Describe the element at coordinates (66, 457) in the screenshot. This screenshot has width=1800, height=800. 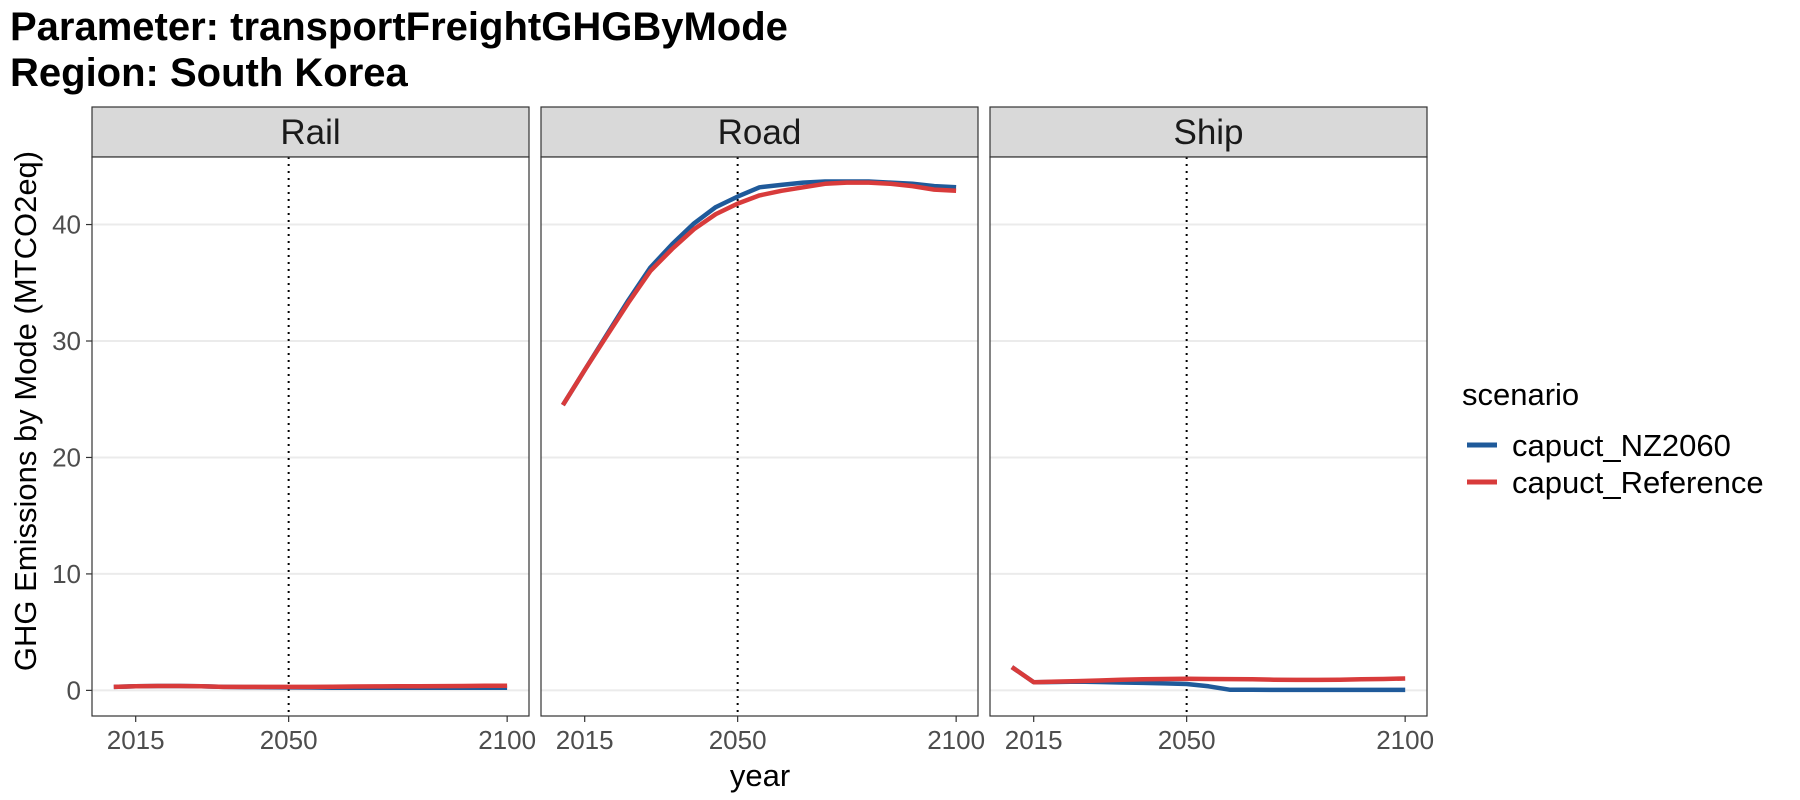
I see `y-tick-label: 20` at that location.